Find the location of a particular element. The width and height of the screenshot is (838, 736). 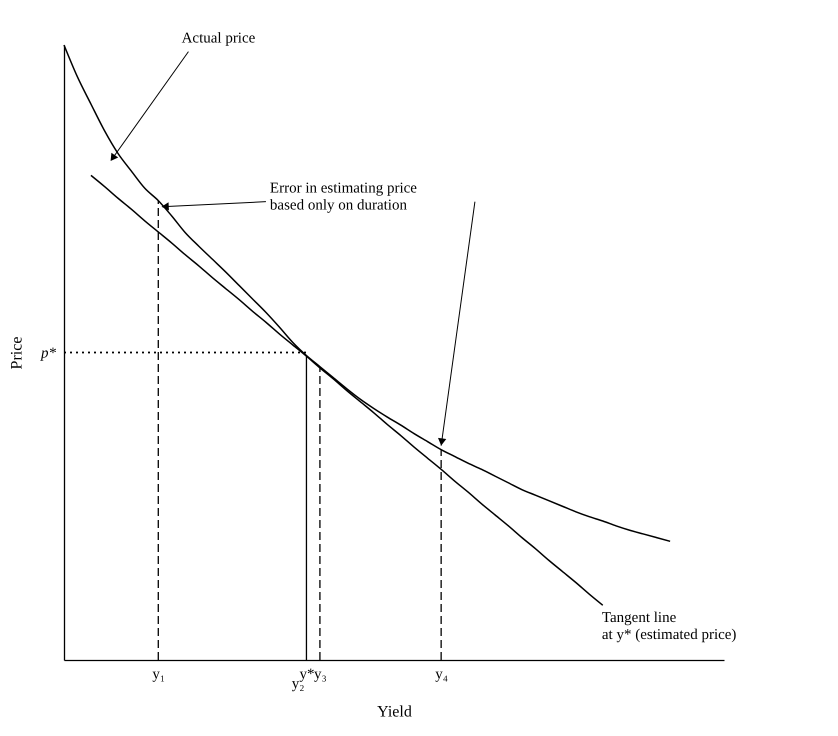

ref-line-label: p* is located at coordinates (48, 354).